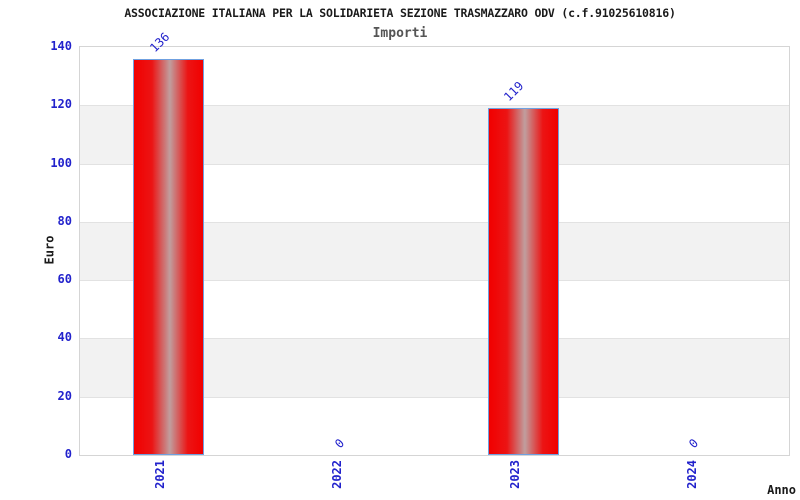 The width and height of the screenshot is (800, 500). Describe the element at coordinates (337, 474) in the screenshot. I see `x-tick-label: 2022` at that location.